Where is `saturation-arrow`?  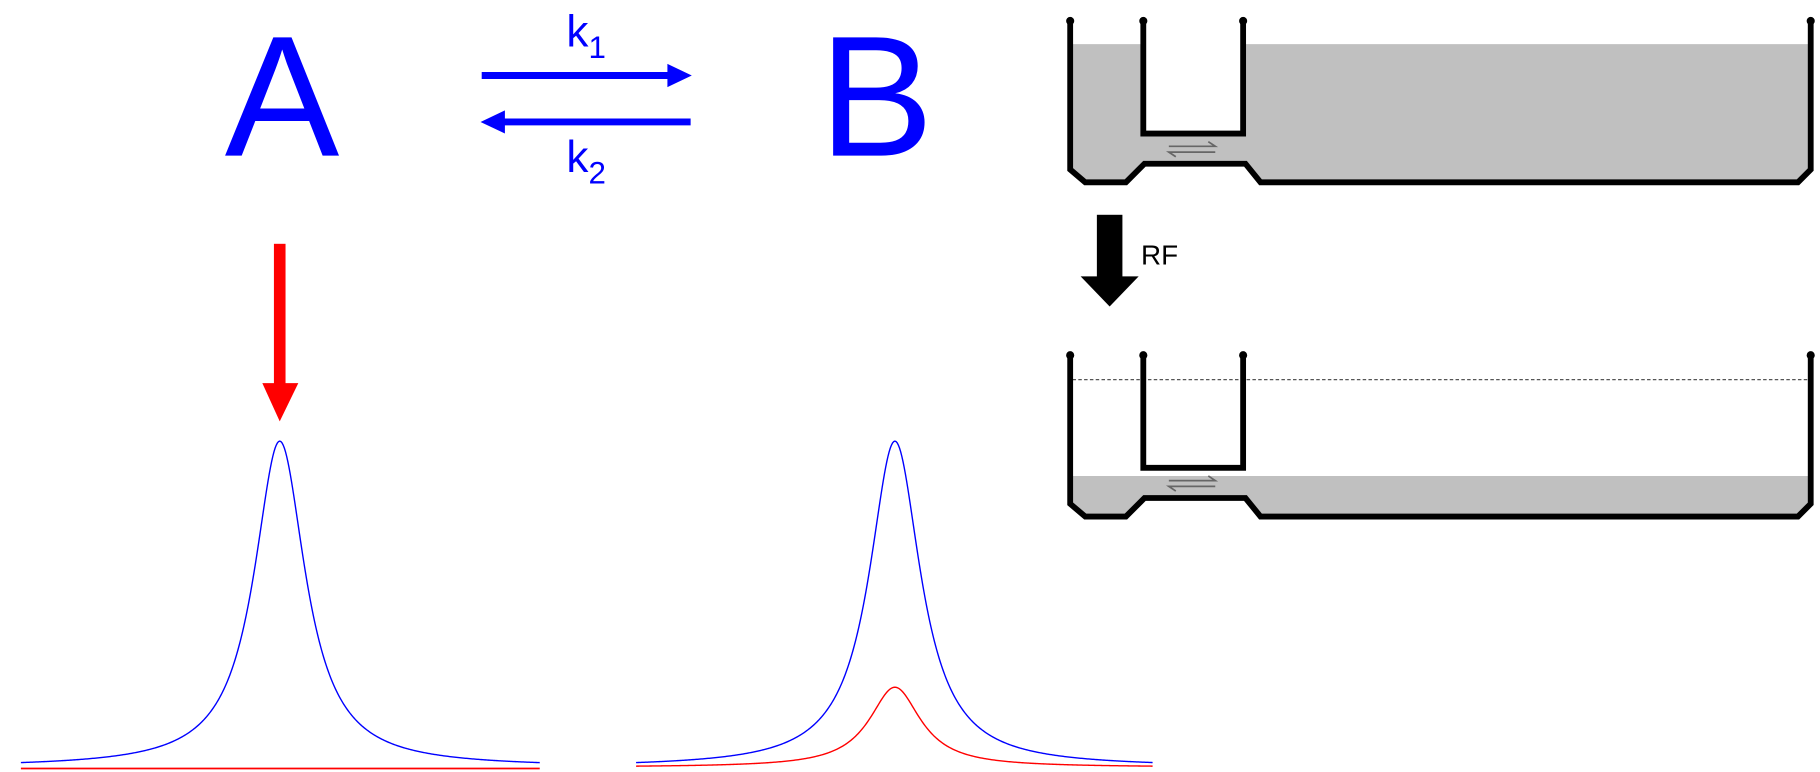
saturation-arrow is located at coordinates (280, 332).